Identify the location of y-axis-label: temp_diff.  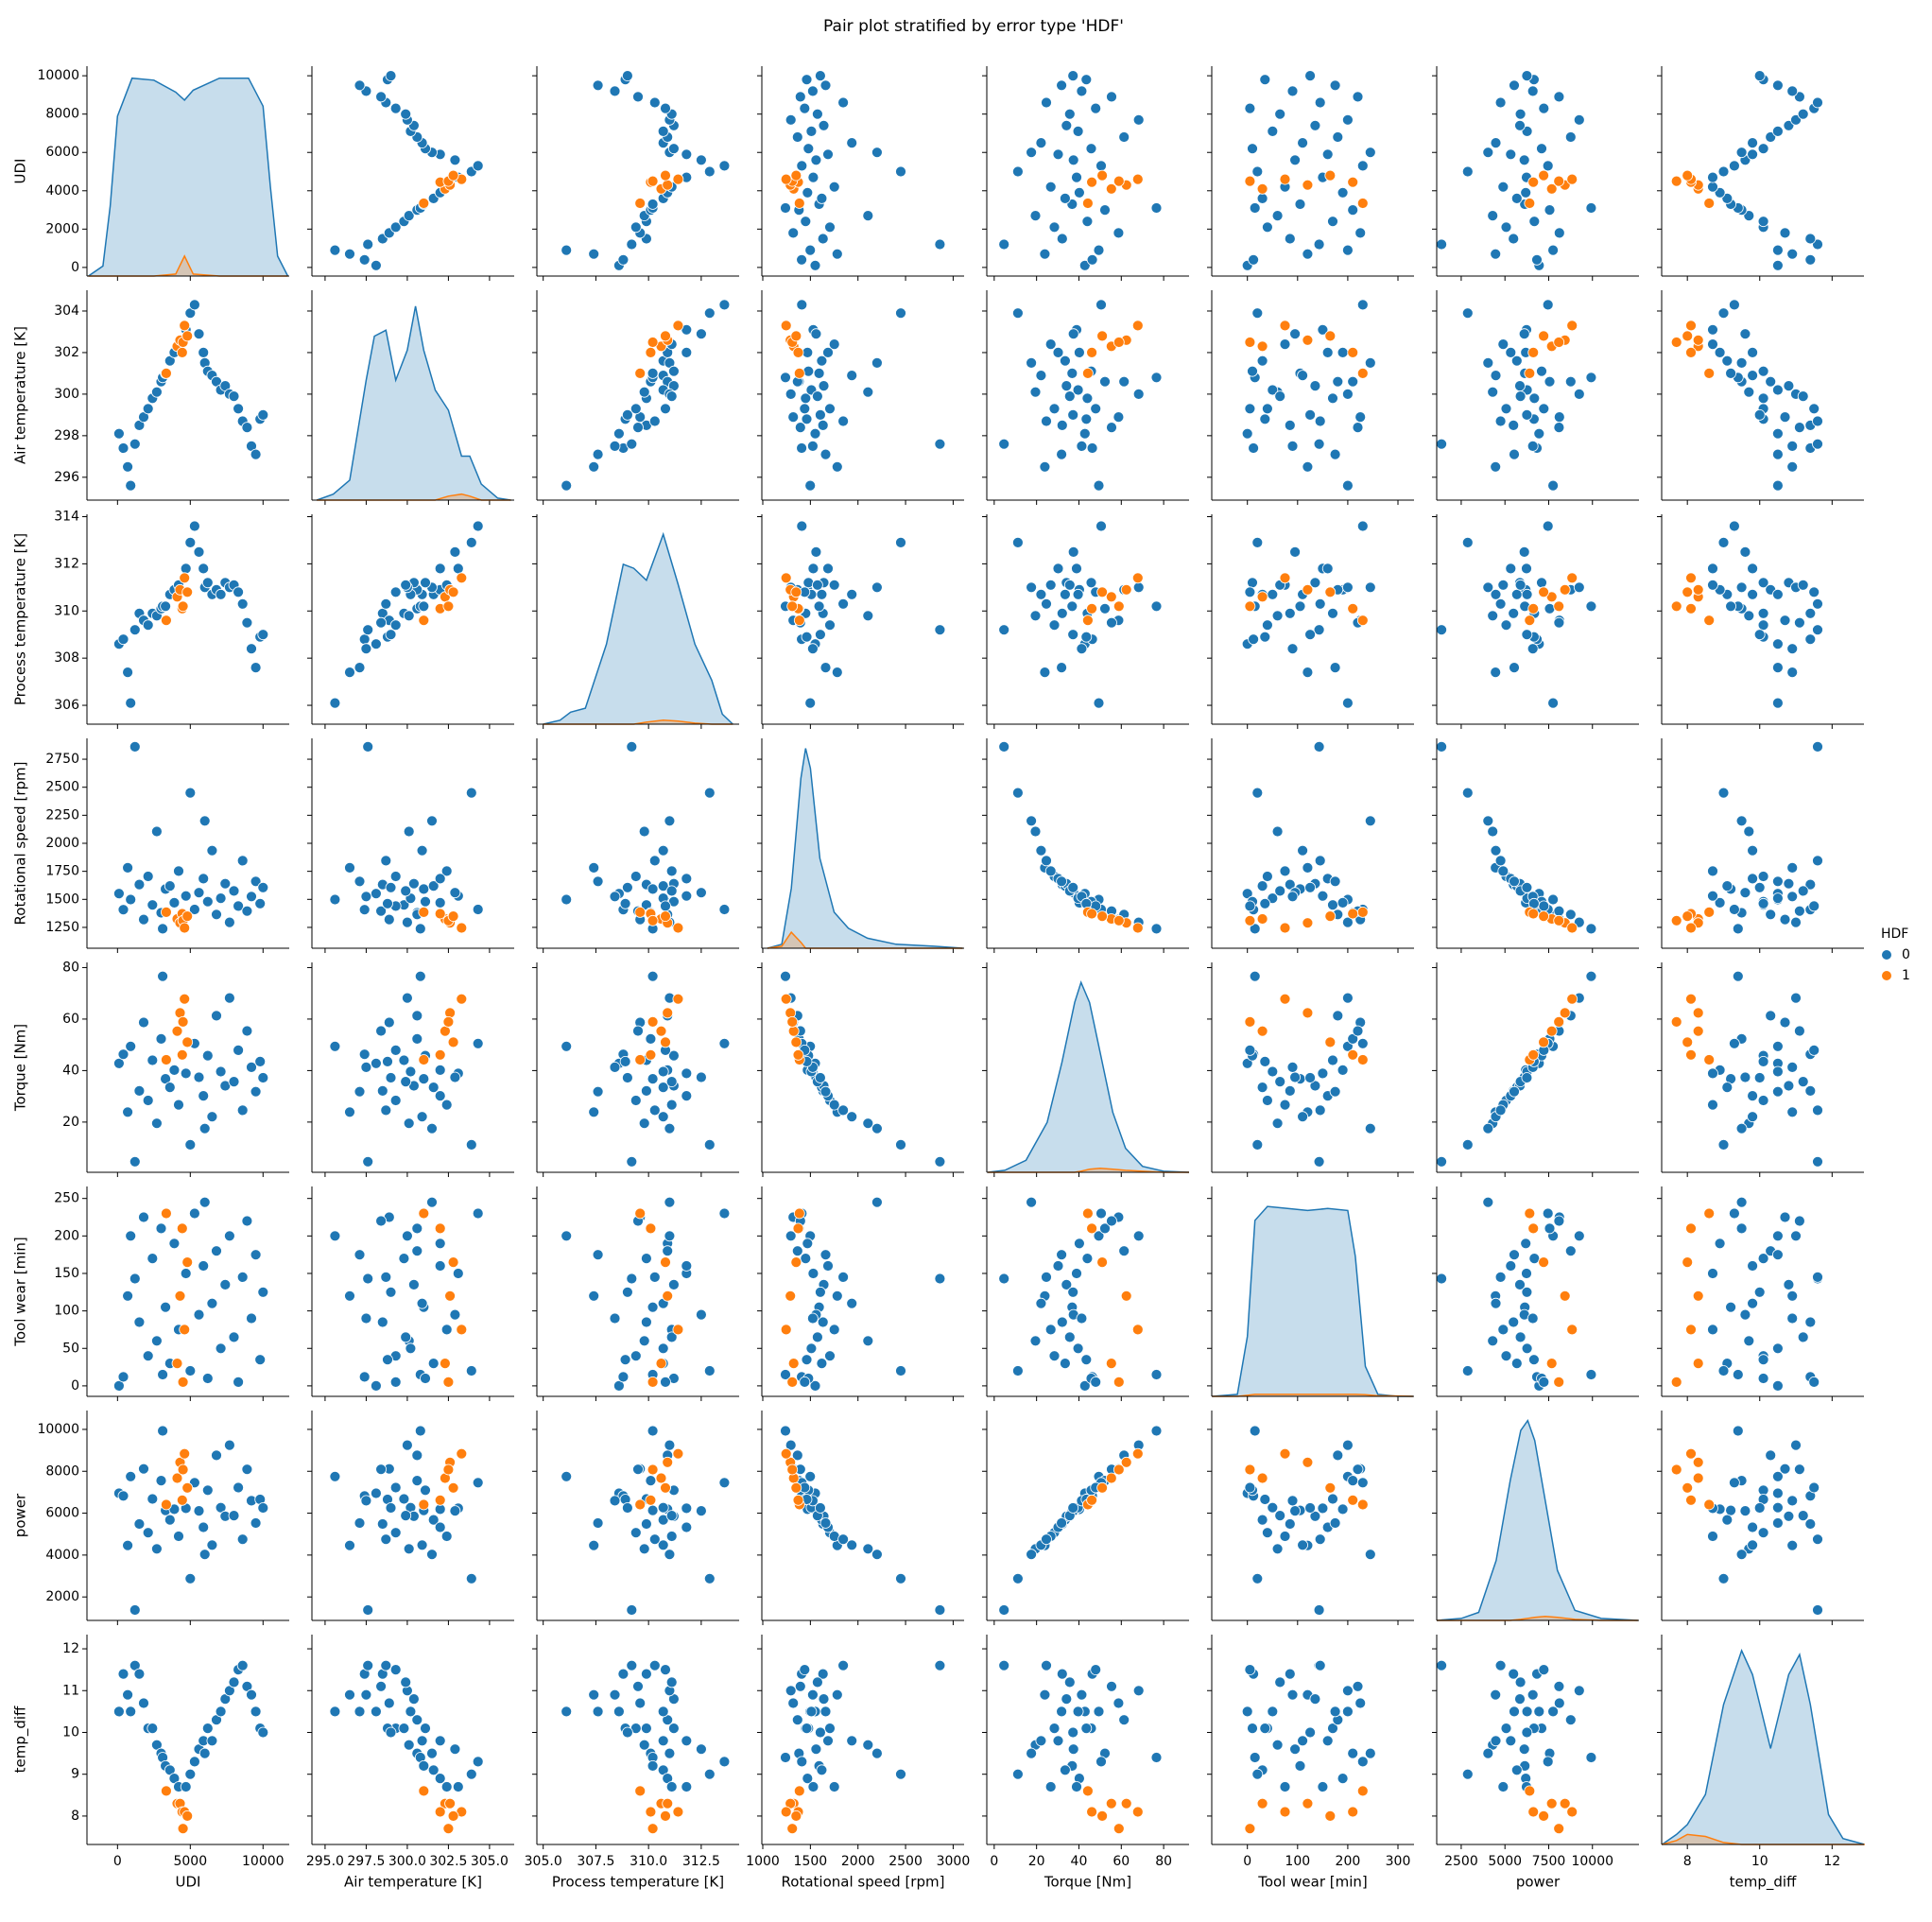
(21, 1740).